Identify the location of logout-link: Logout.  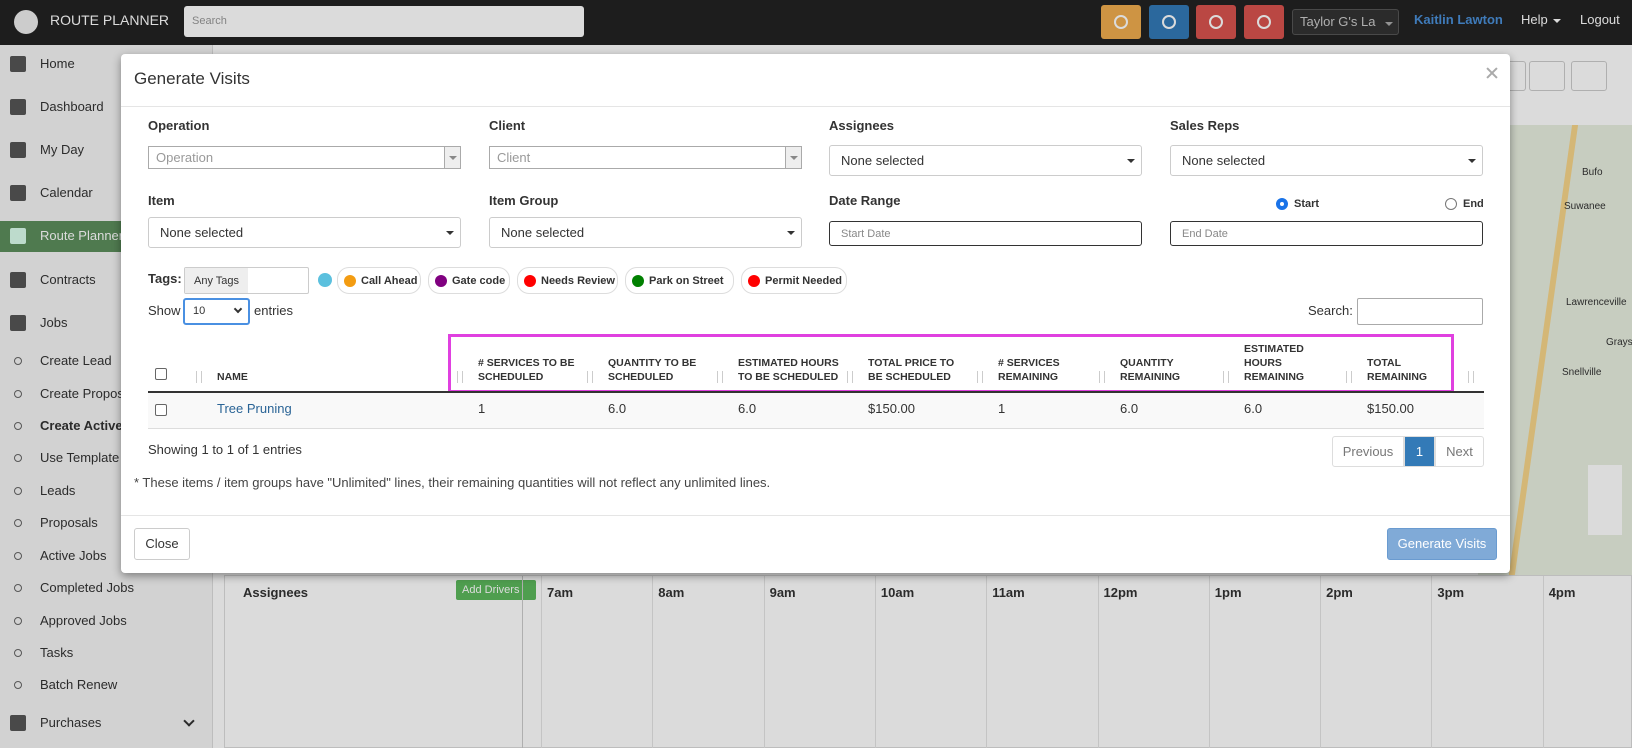
(1600, 19).